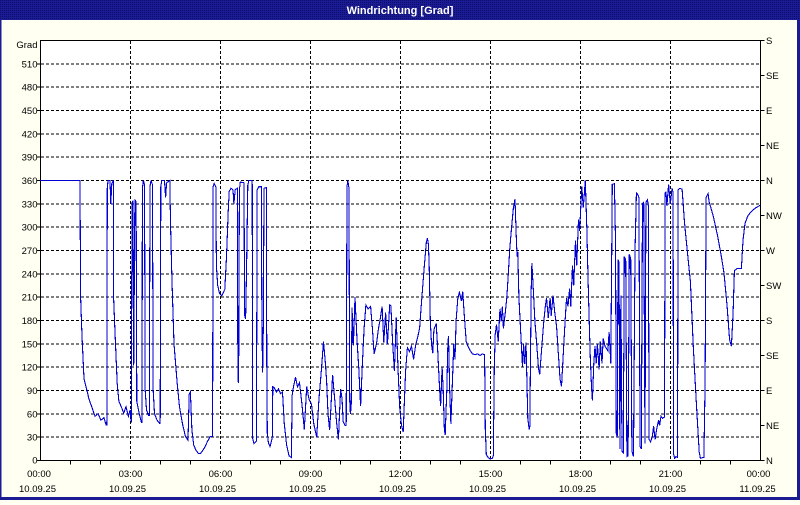  Describe the element at coordinates (131, 474) in the screenshot. I see `svg-text: 03:00` at that location.